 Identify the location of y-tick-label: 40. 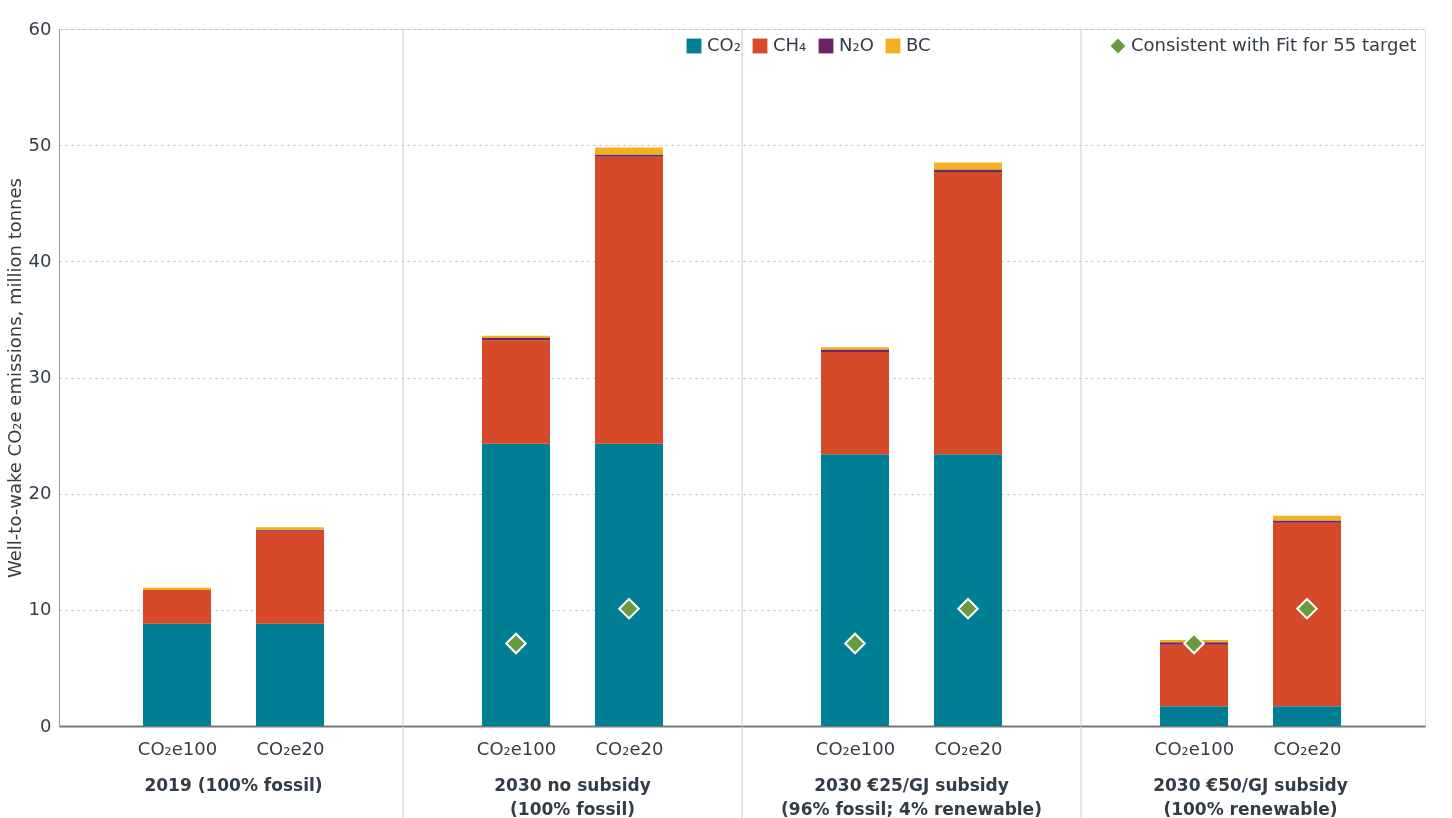
(40, 260).